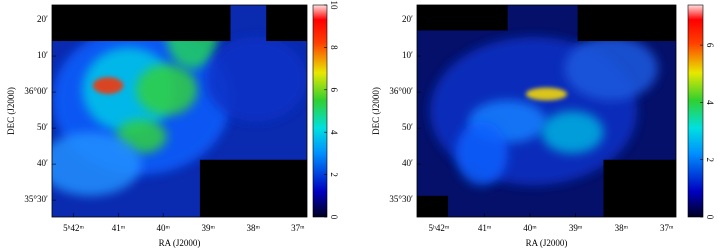 This screenshot has height=252, width=718. Describe the element at coordinates (334, 47) in the screenshot. I see `colorbar-tick-label: 8` at that location.